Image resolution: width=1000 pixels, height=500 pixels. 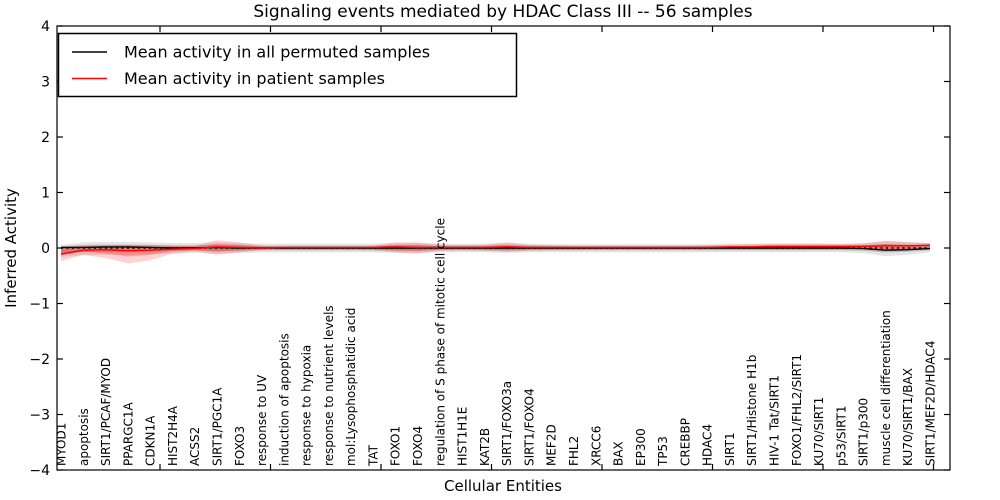 I want to click on x-tick-label: mol:Lysophosphatidic acid, so click(x=351, y=387).